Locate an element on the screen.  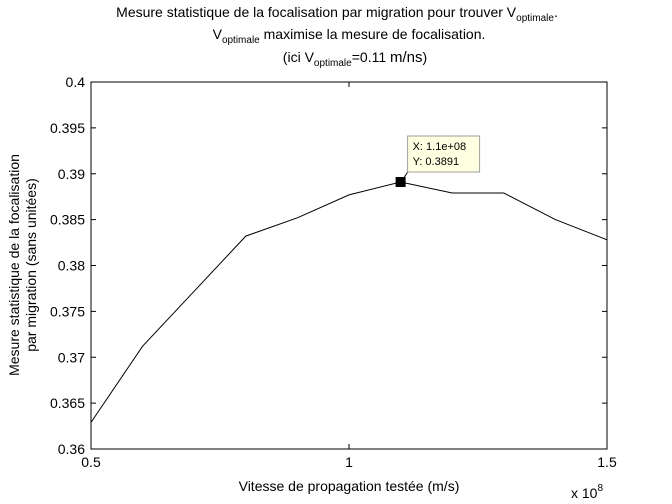
y-tick-label: 0.395 is located at coordinates (67, 128).